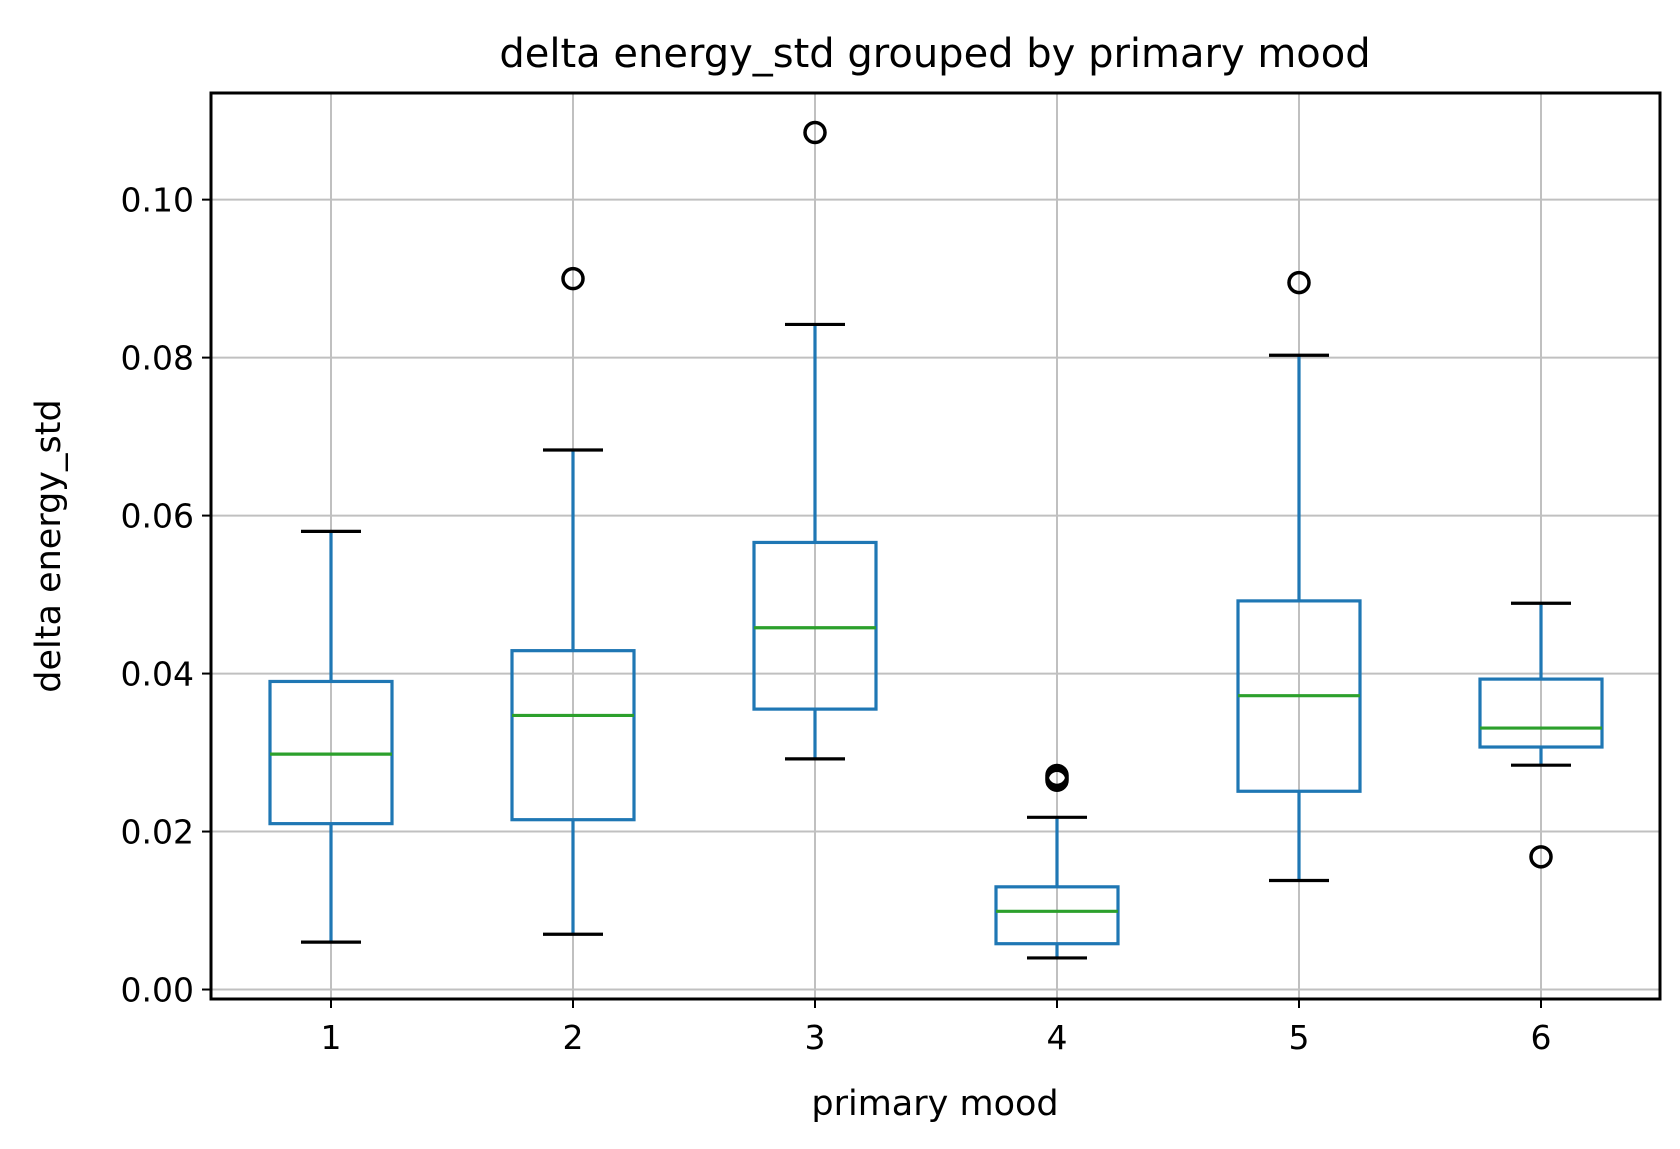 This screenshot has height=1149, width=1680. I want to click on x-tick-label: 5, so click(1299, 1037).